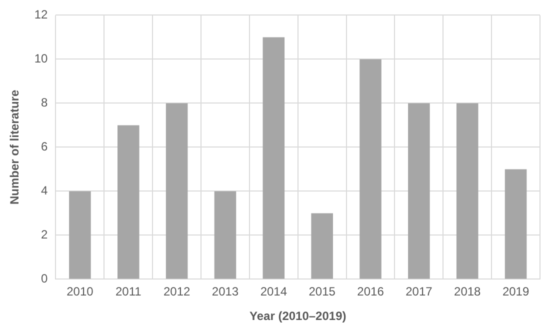  I want to click on y-tick-label: 10, so click(41, 59).